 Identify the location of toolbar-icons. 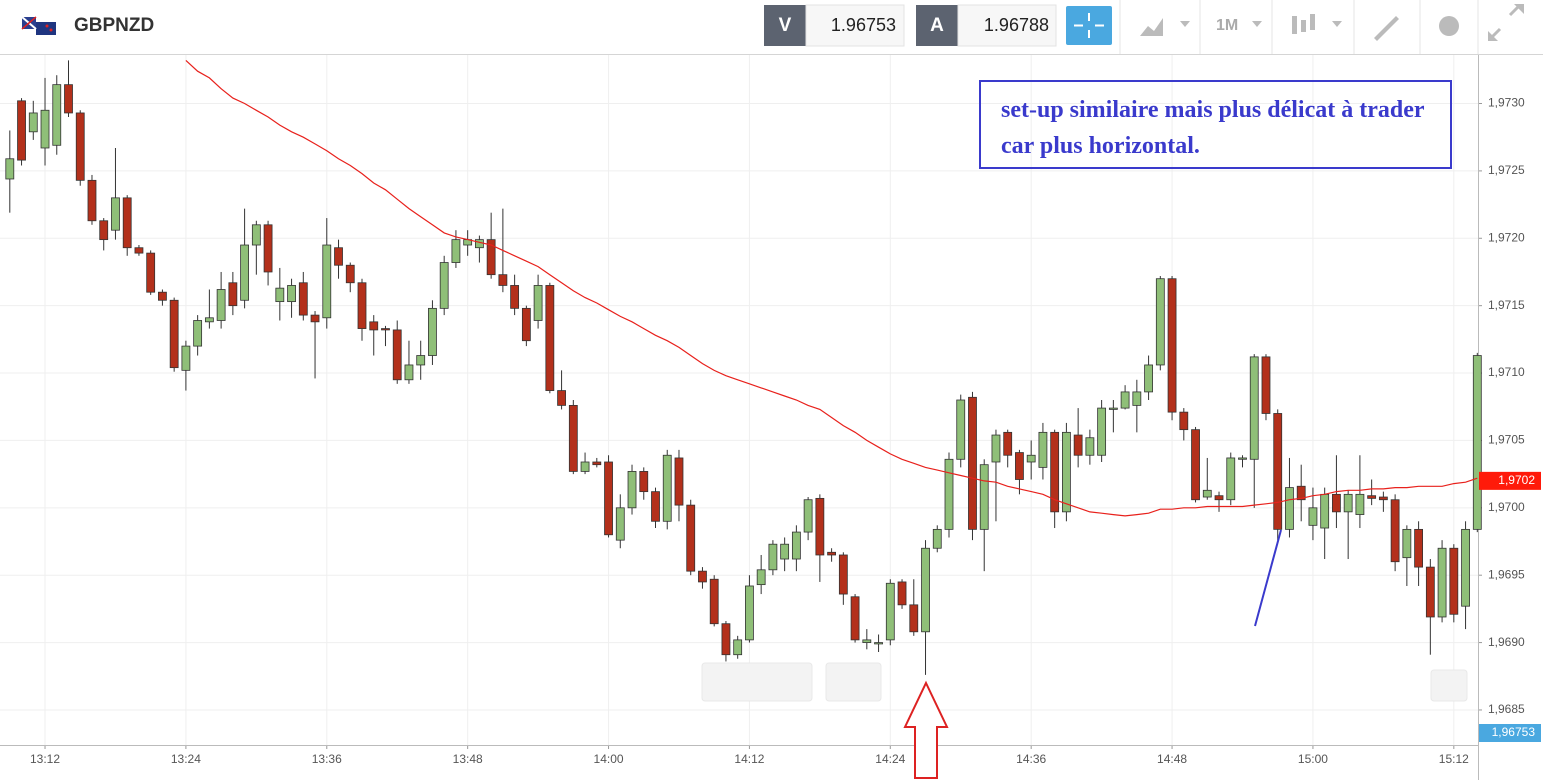
(1332, 22).